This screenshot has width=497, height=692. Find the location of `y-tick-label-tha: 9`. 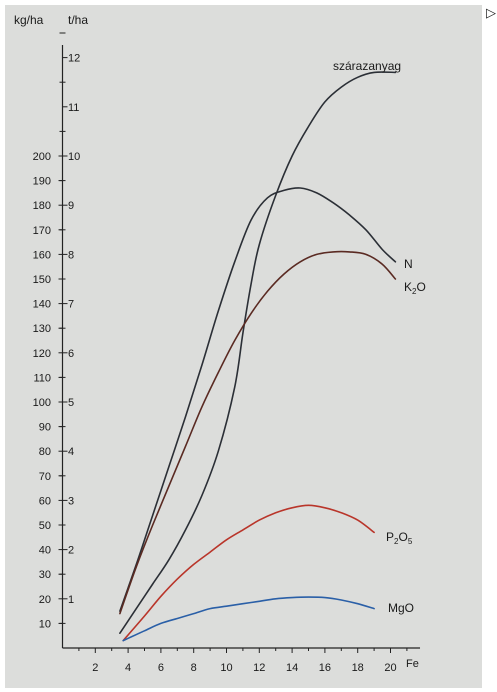

y-tick-label-tha: 9 is located at coordinates (71, 206).